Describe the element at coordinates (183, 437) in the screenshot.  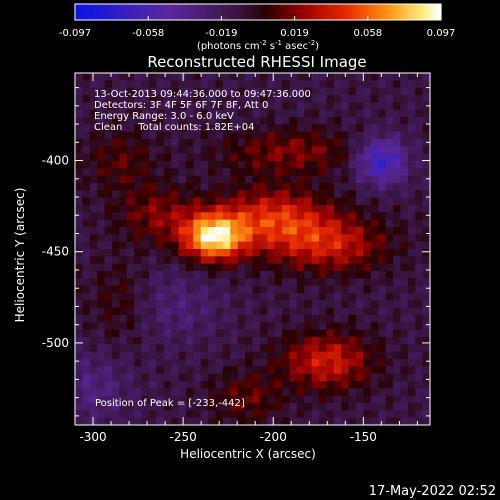
I see `x-tick-label: -250` at that location.